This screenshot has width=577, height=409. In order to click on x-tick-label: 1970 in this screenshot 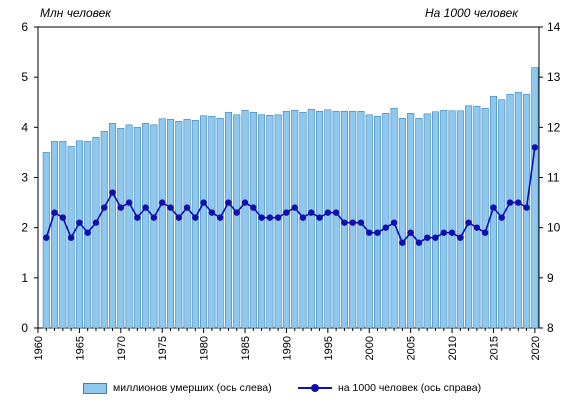, I will do `click(122, 348)`.